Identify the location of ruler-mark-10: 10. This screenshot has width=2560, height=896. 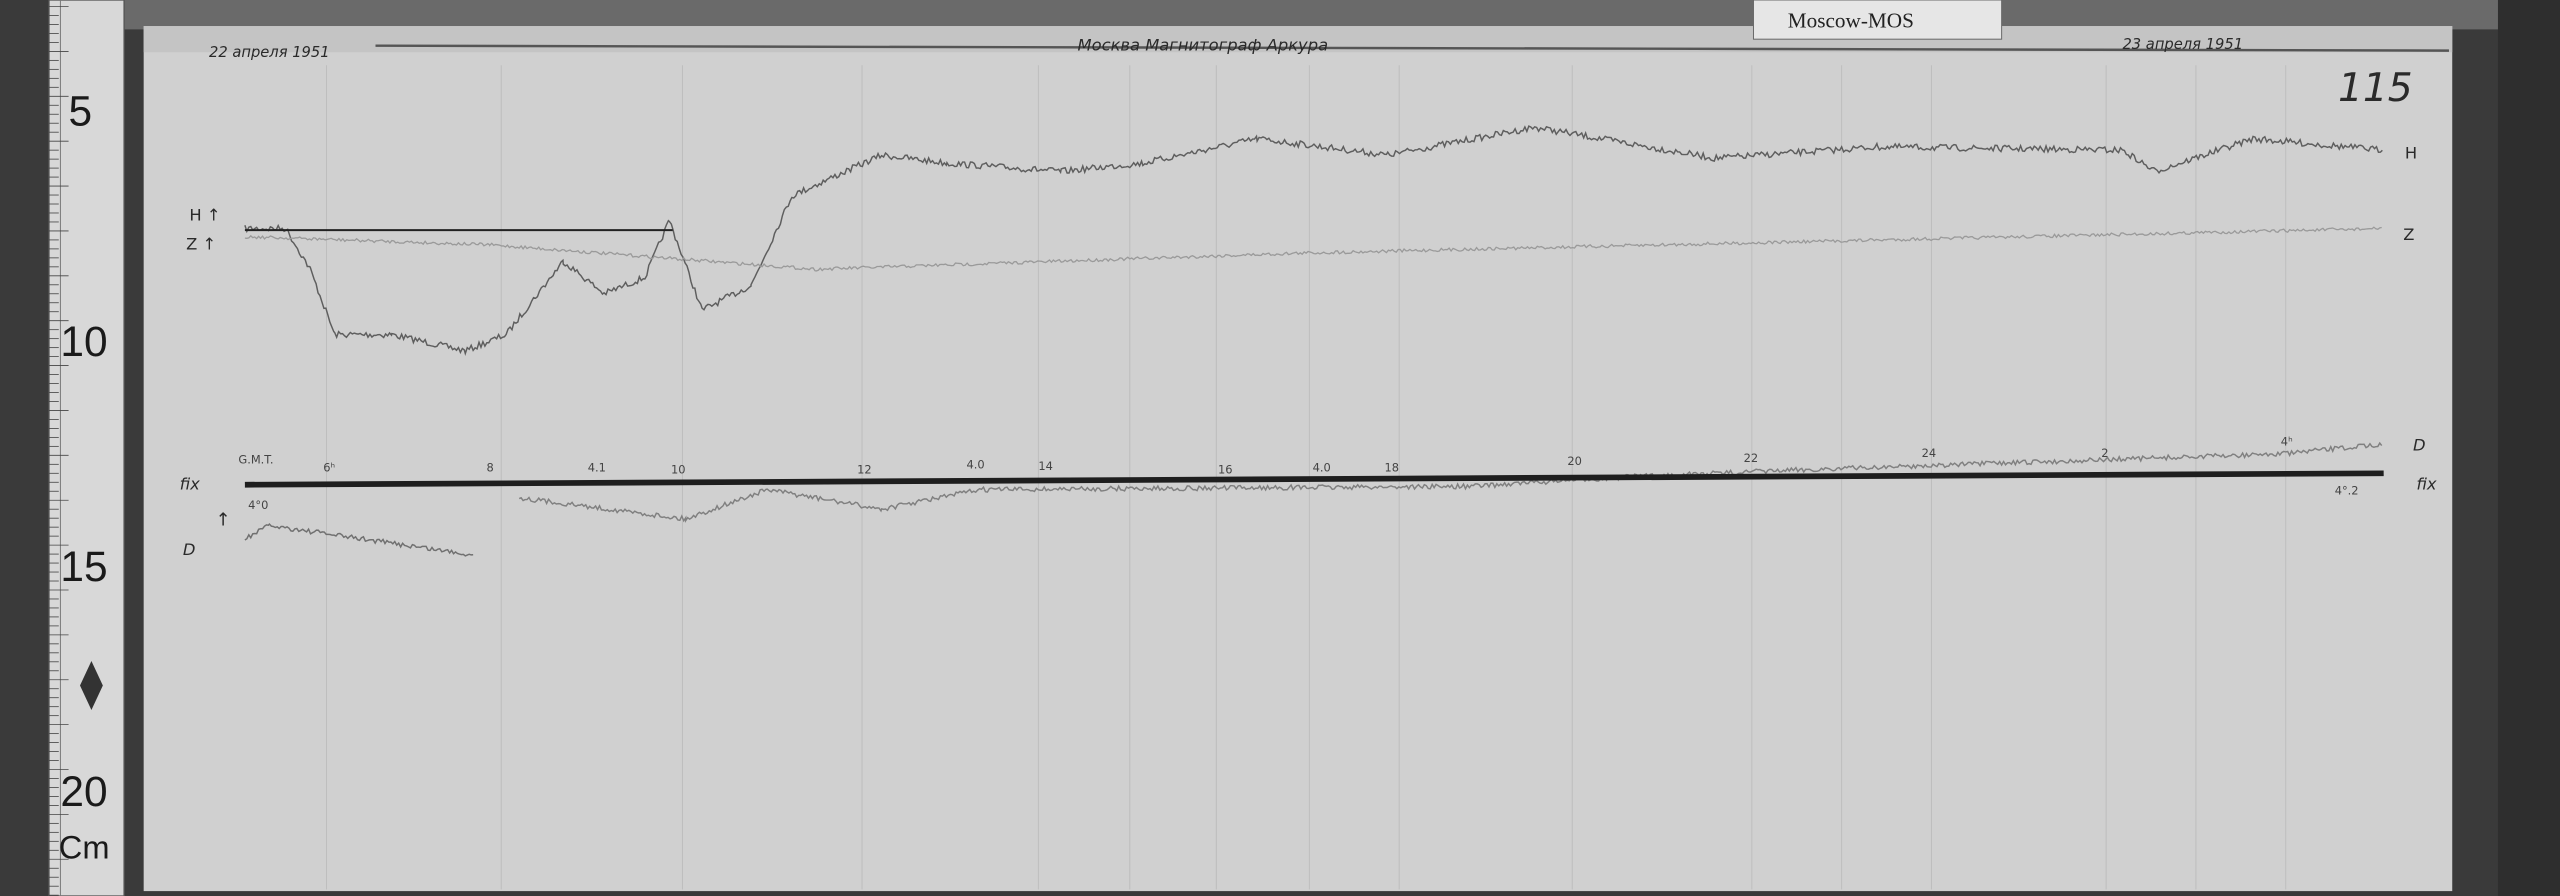
(83, 341).